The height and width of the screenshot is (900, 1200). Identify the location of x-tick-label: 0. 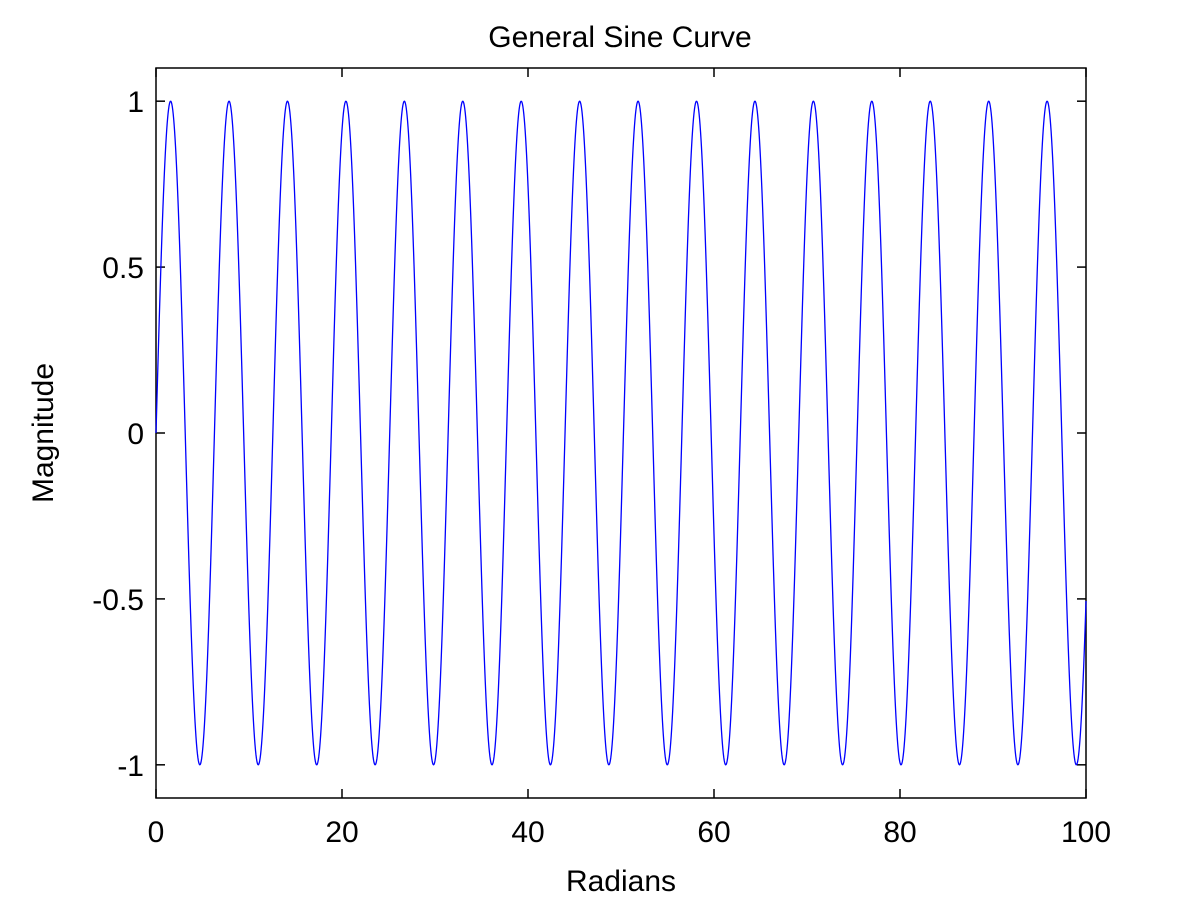
(156, 832).